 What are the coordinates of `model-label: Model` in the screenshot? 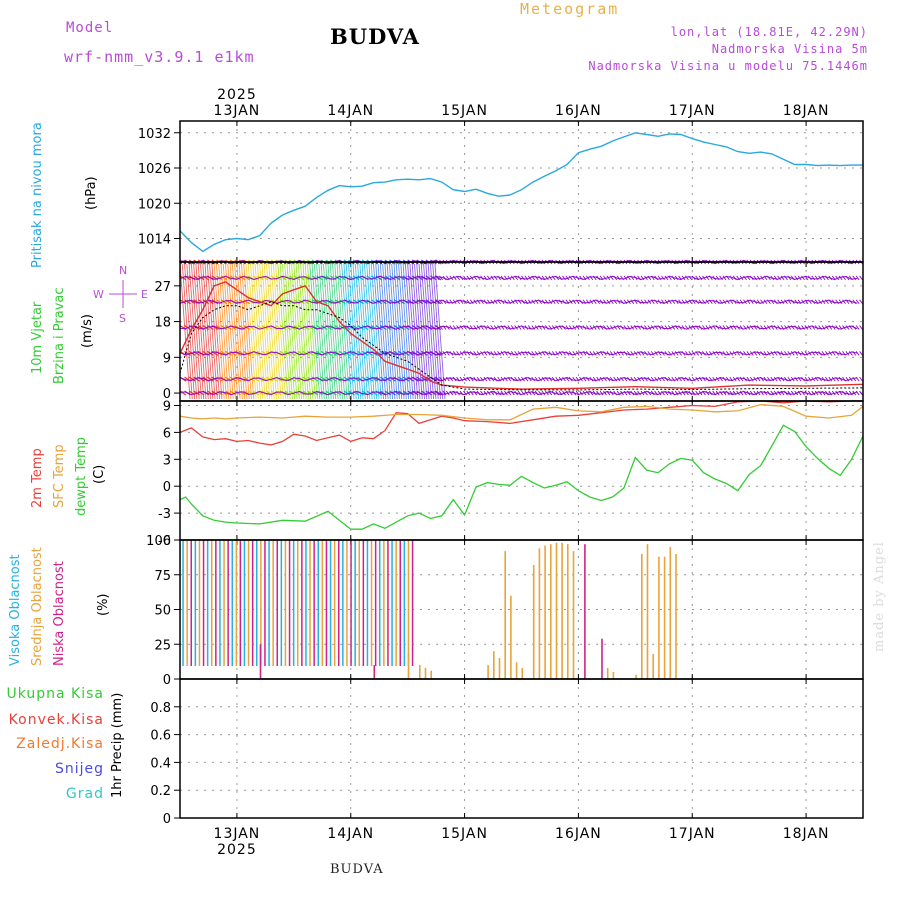 It's located at (90, 28).